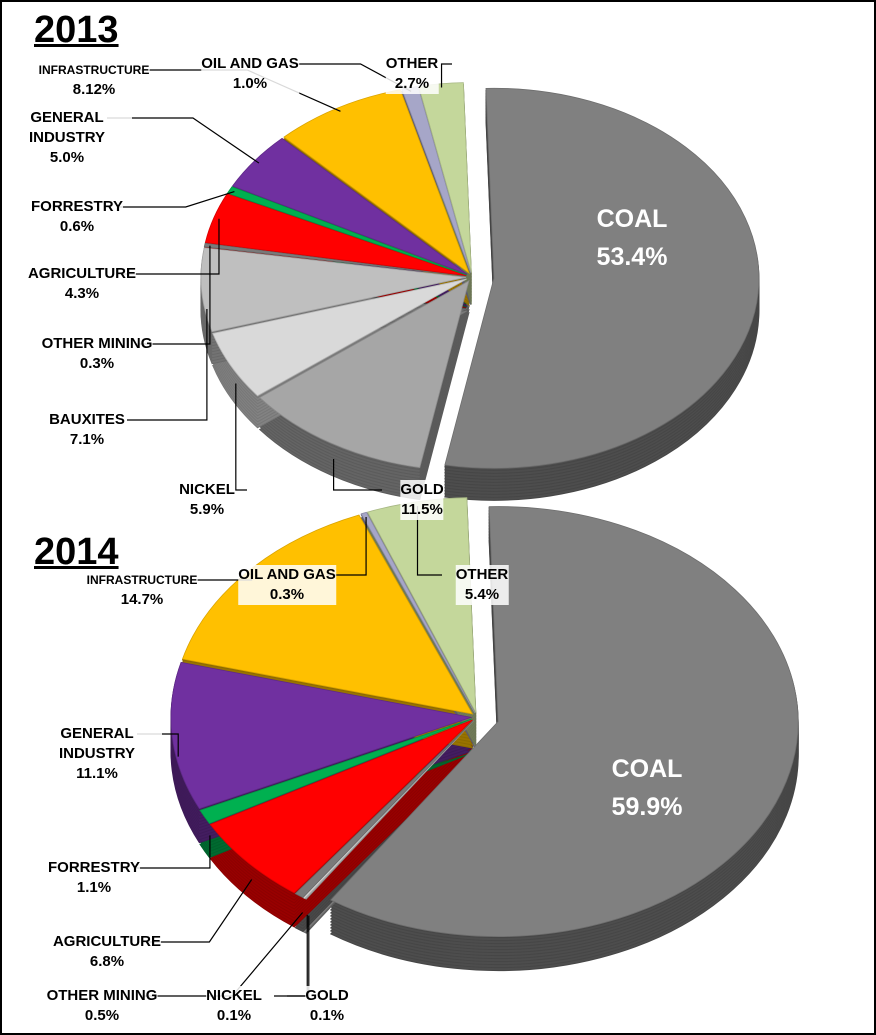  Describe the element at coordinates (647, 788) in the screenshot. I see `slice-label: COAL 59.9%` at that location.